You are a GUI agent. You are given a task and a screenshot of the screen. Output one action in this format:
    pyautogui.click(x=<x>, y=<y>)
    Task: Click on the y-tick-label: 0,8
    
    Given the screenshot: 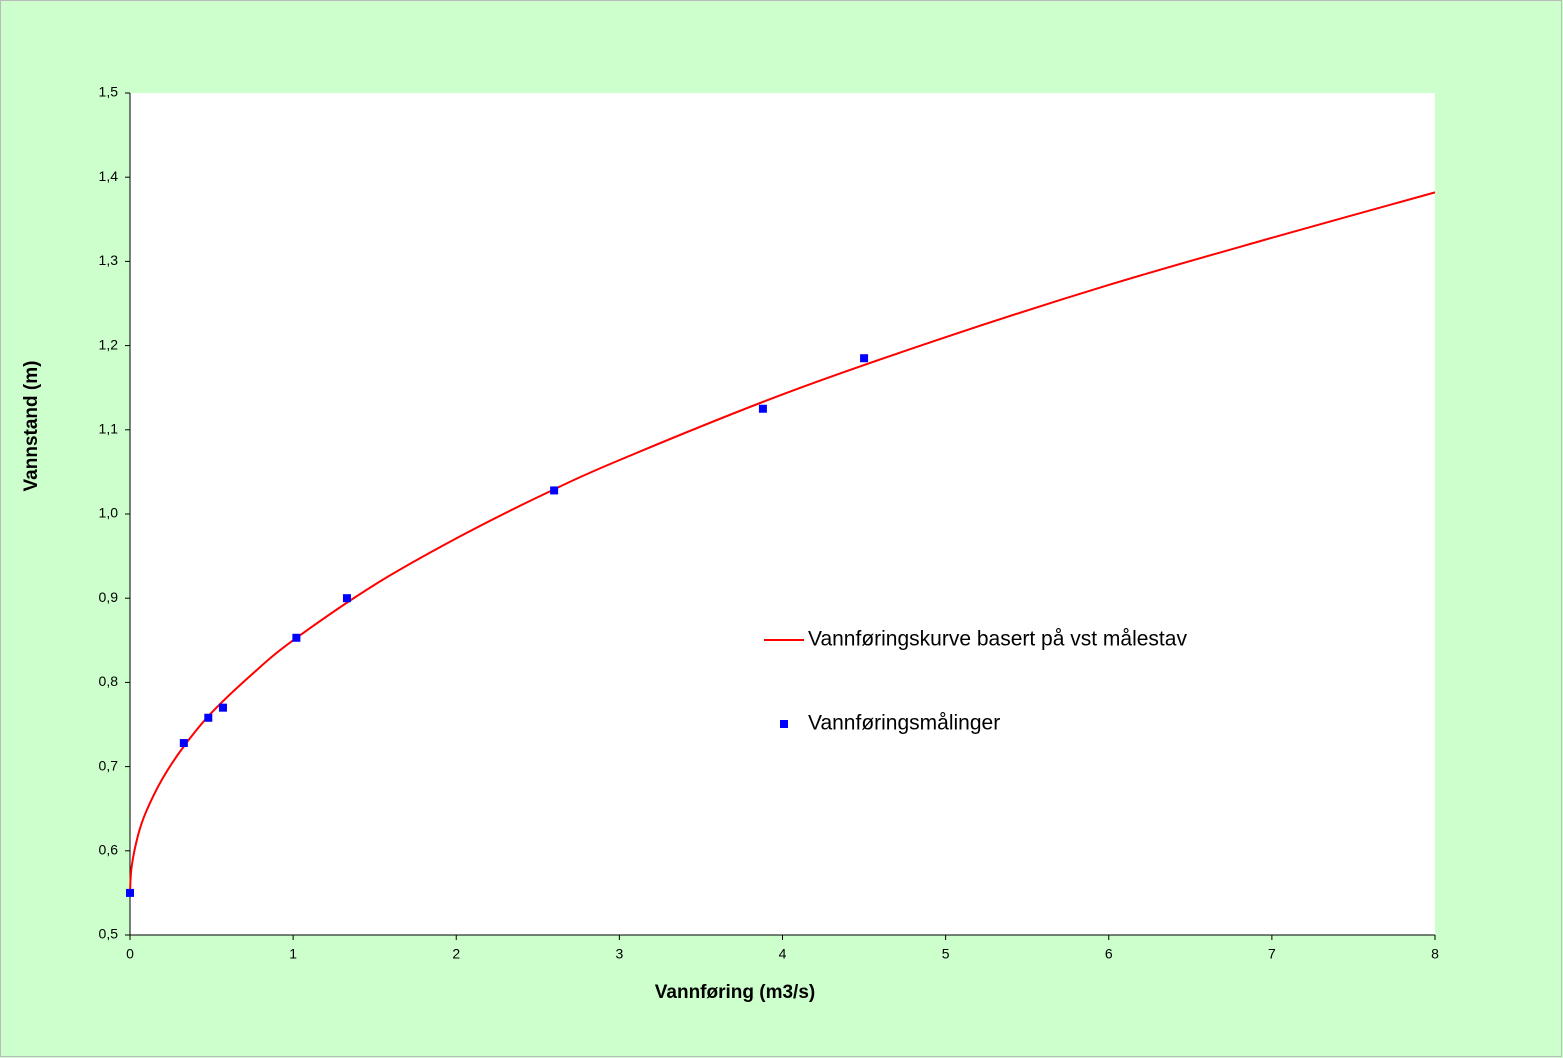 What is the action you would take?
    pyautogui.click(x=109, y=681)
    